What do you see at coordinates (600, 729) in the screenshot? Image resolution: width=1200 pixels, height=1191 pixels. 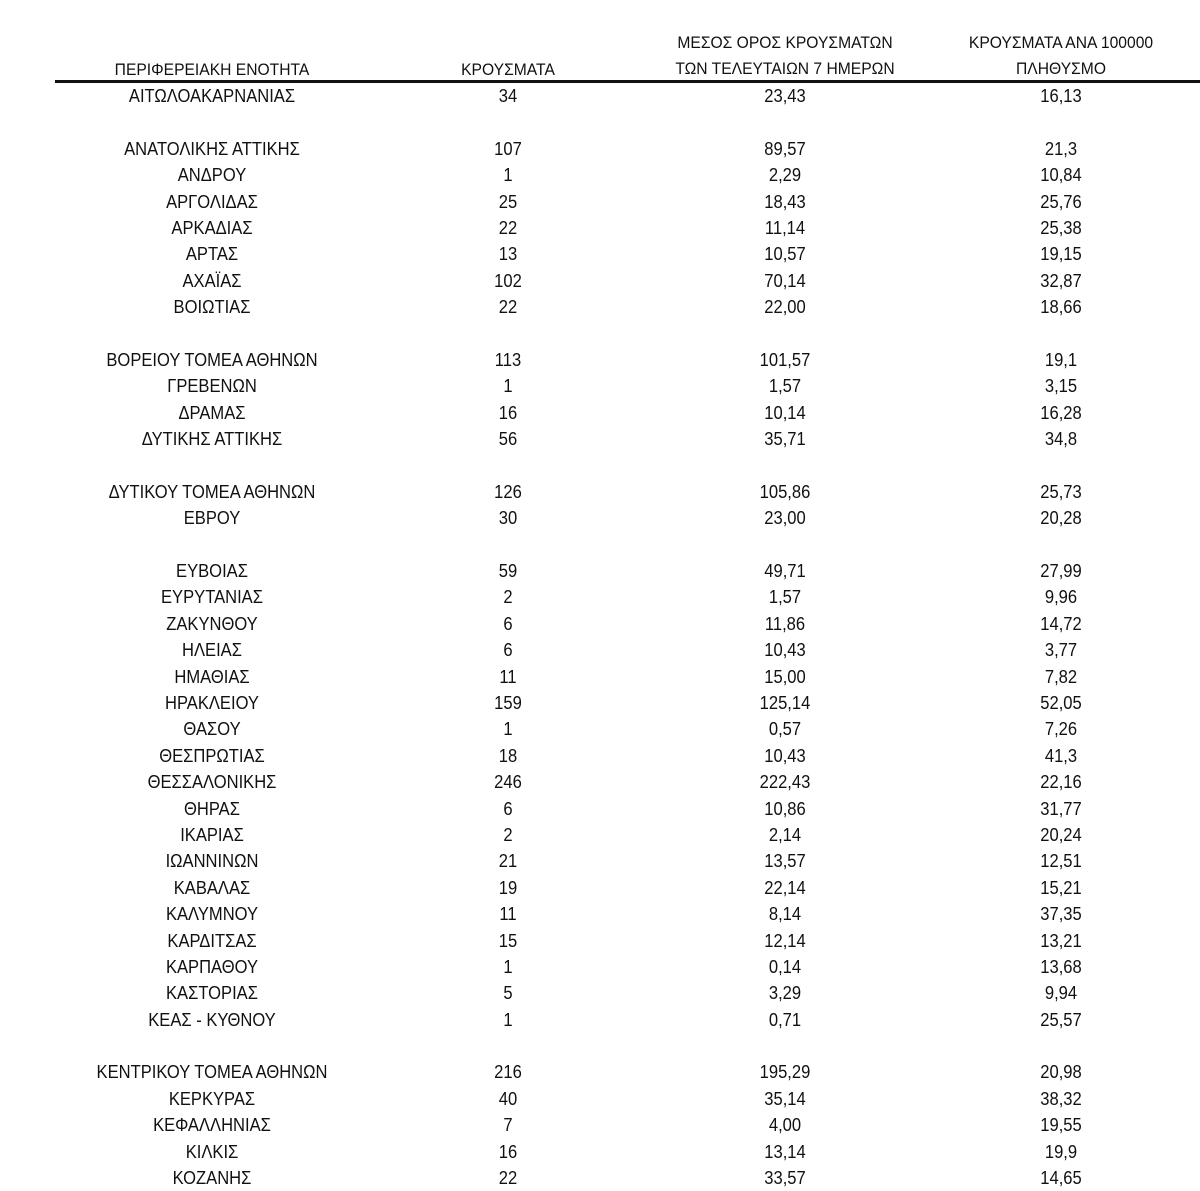 I see `table-row: ΘΑΣΟΥ 1 0,57 7,26` at bounding box center [600, 729].